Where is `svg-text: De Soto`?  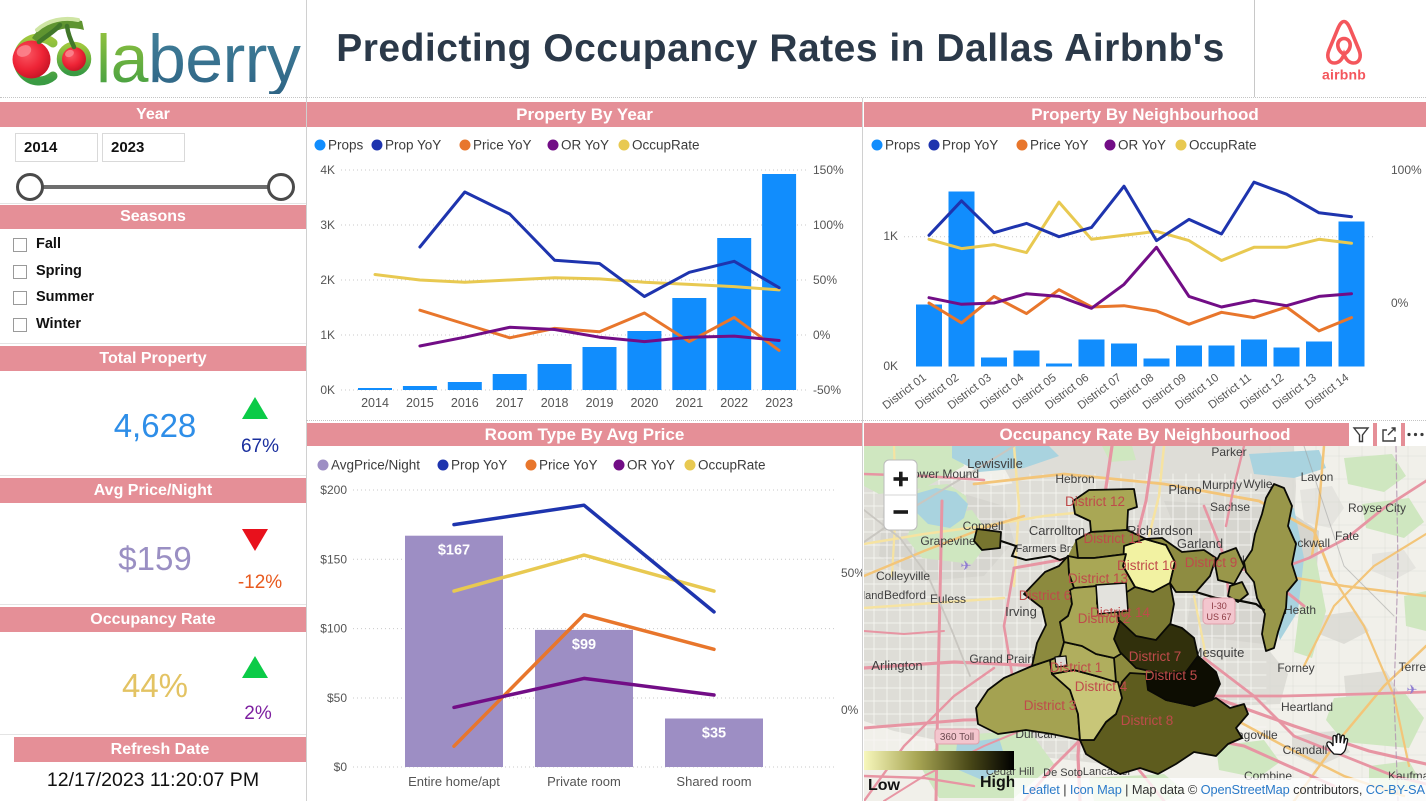 svg-text: De Soto is located at coordinates (1063, 773).